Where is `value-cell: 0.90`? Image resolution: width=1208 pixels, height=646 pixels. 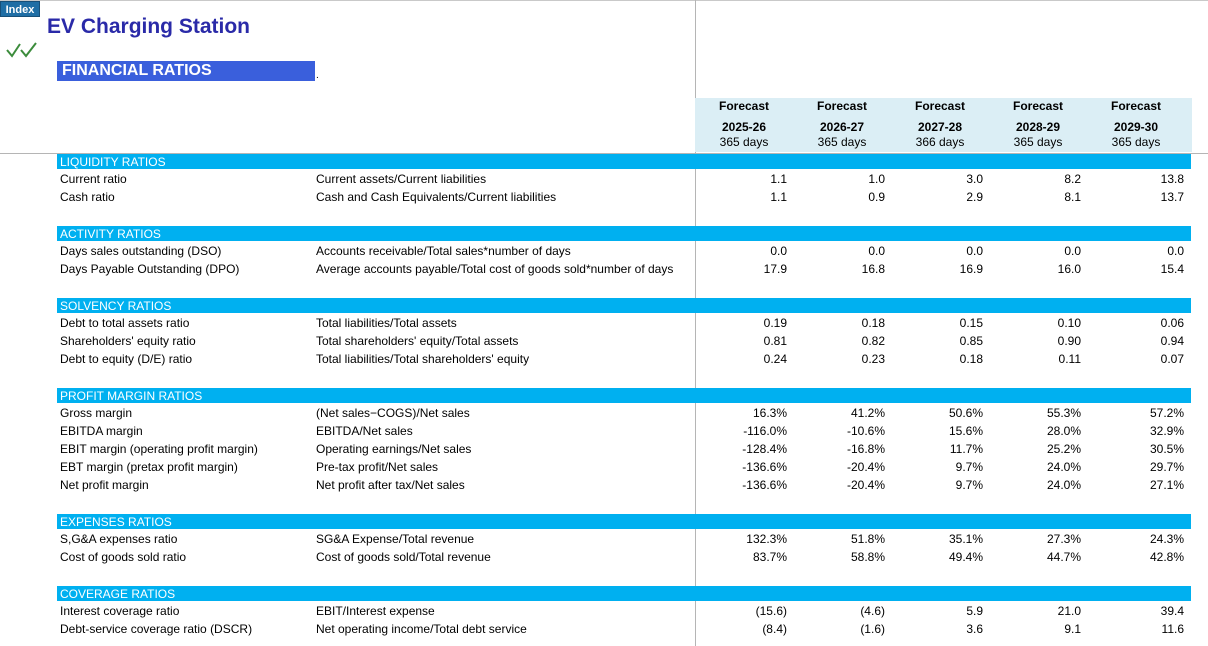 value-cell: 0.90 is located at coordinates (1069, 341).